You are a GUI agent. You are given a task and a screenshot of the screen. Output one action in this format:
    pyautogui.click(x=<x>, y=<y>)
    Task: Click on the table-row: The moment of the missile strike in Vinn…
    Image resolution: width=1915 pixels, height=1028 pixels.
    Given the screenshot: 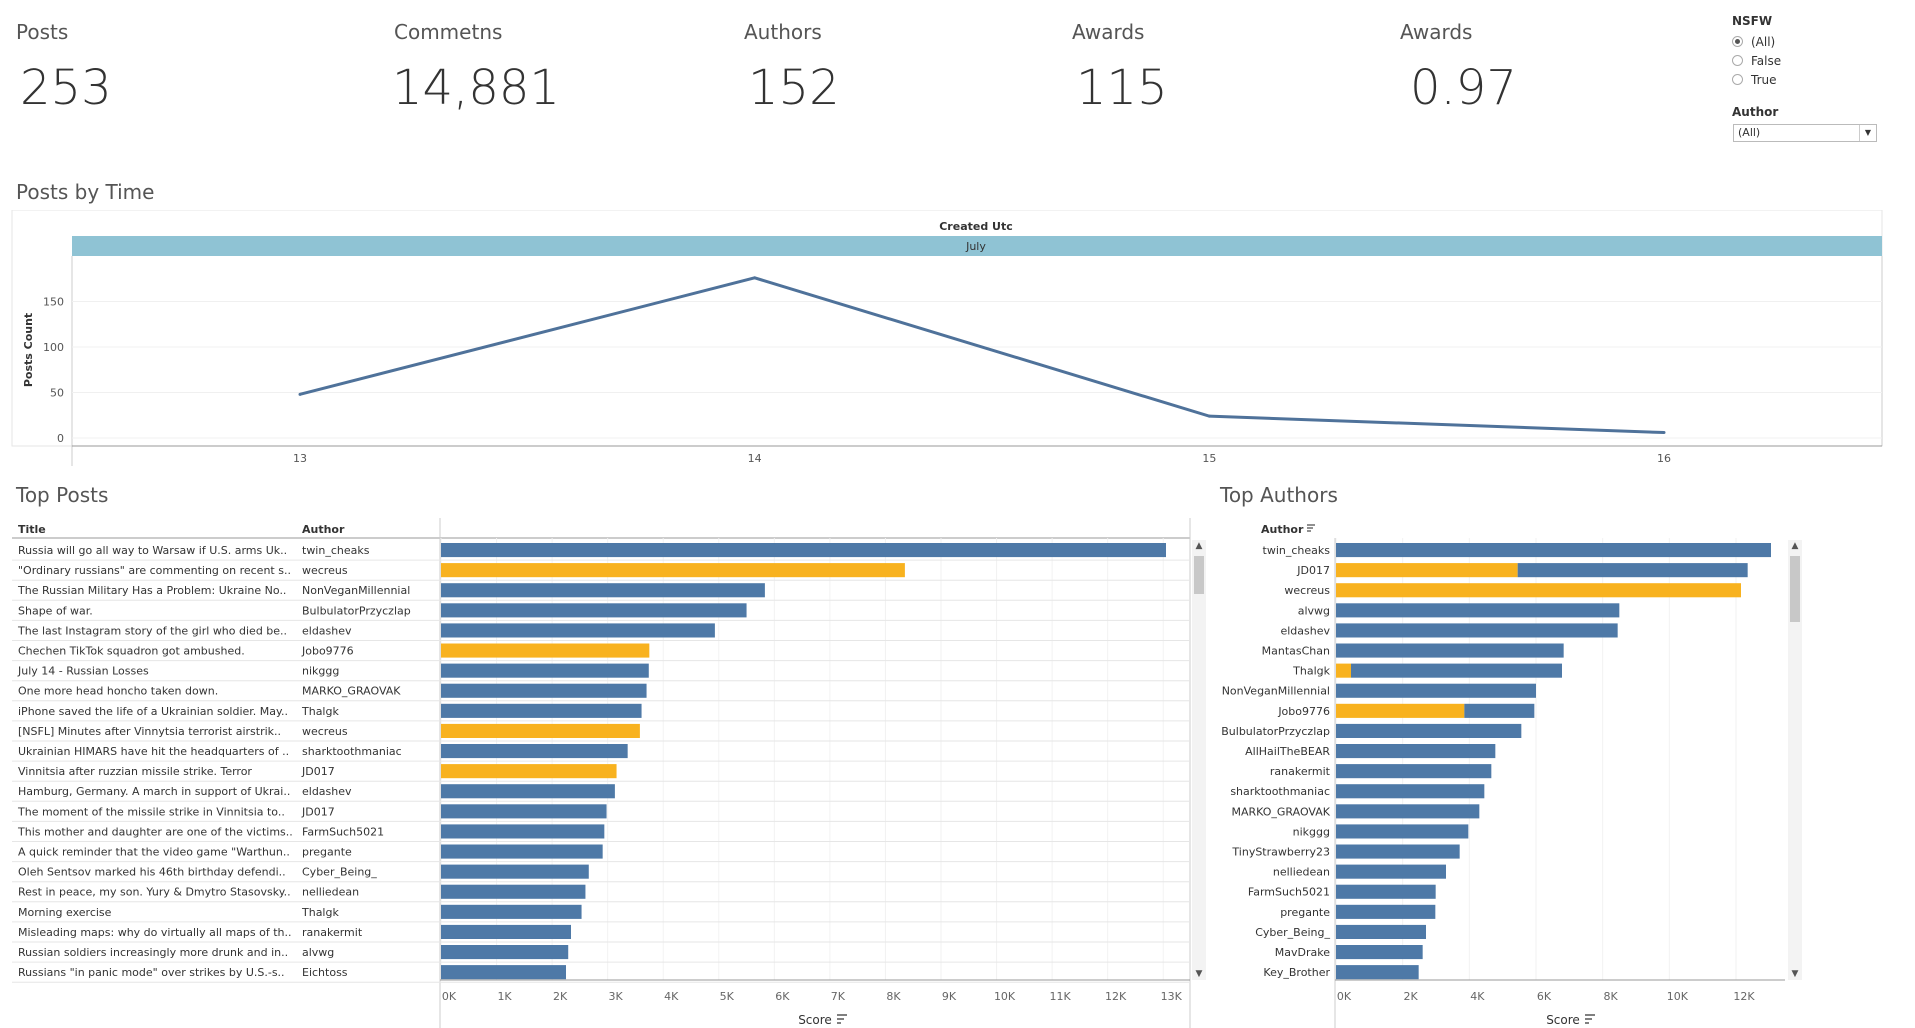 What is the action you would take?
    pyautogui.click(x=601, y=813)
    